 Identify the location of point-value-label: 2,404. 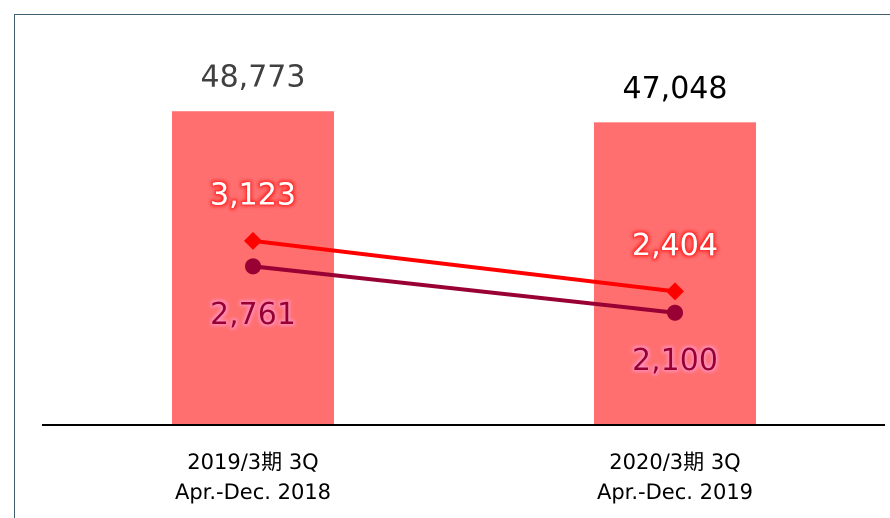
(675, 245).